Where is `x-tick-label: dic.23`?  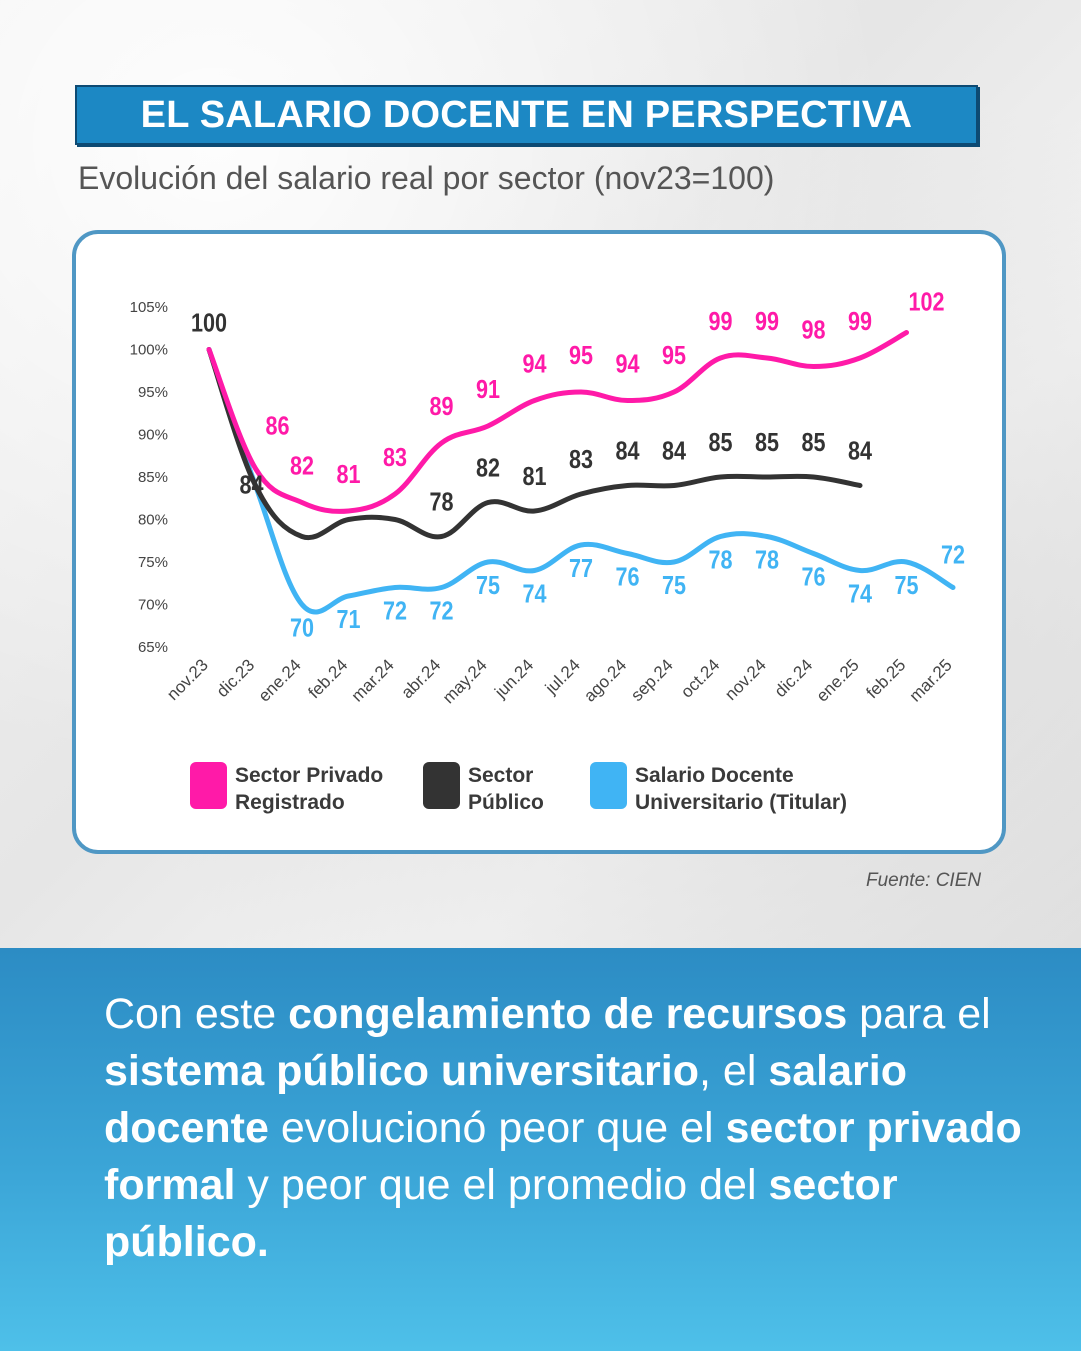
x-tick-label: dic.23 is located at coordinates (236, 678).